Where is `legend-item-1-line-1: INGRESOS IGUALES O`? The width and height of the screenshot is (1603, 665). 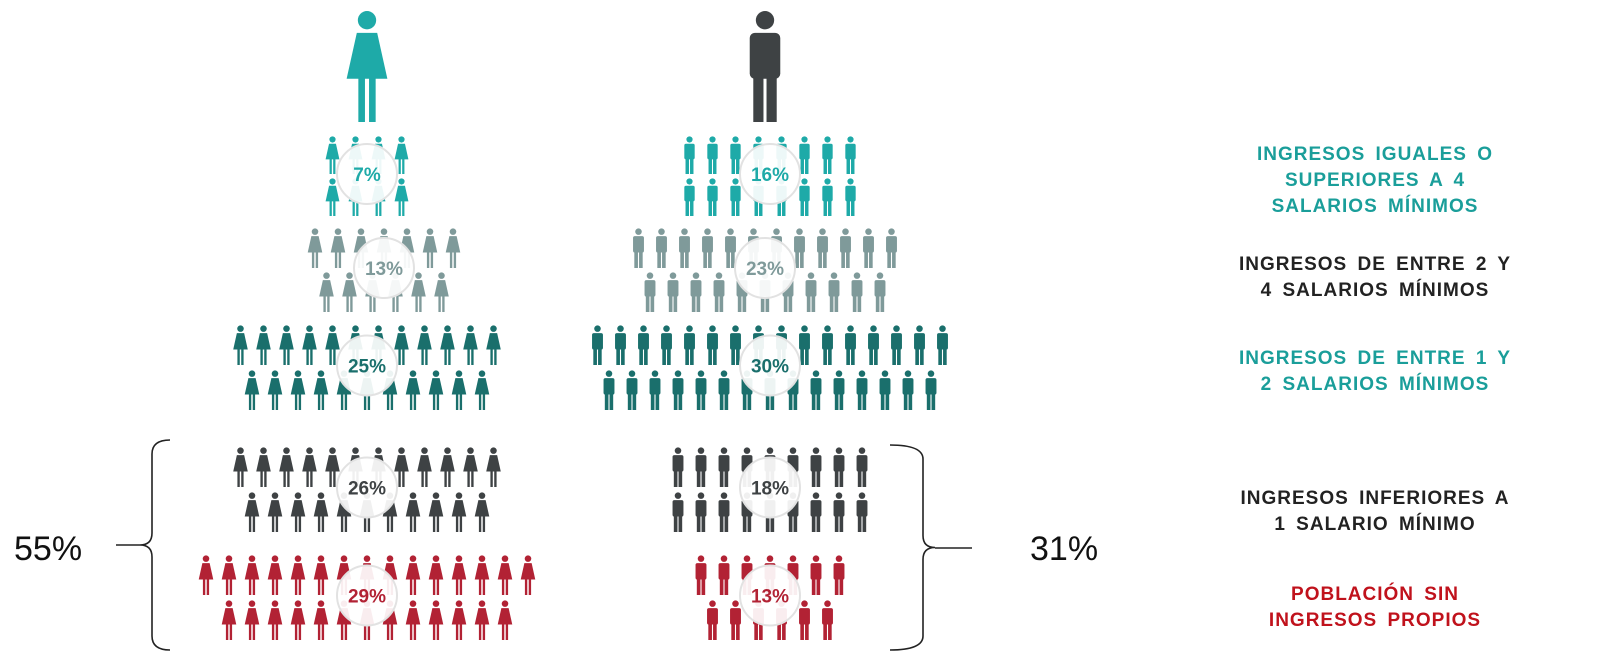
legend-item-1-line-1: INGRESOS IGUALES O is located at coordinates (1375, 154).